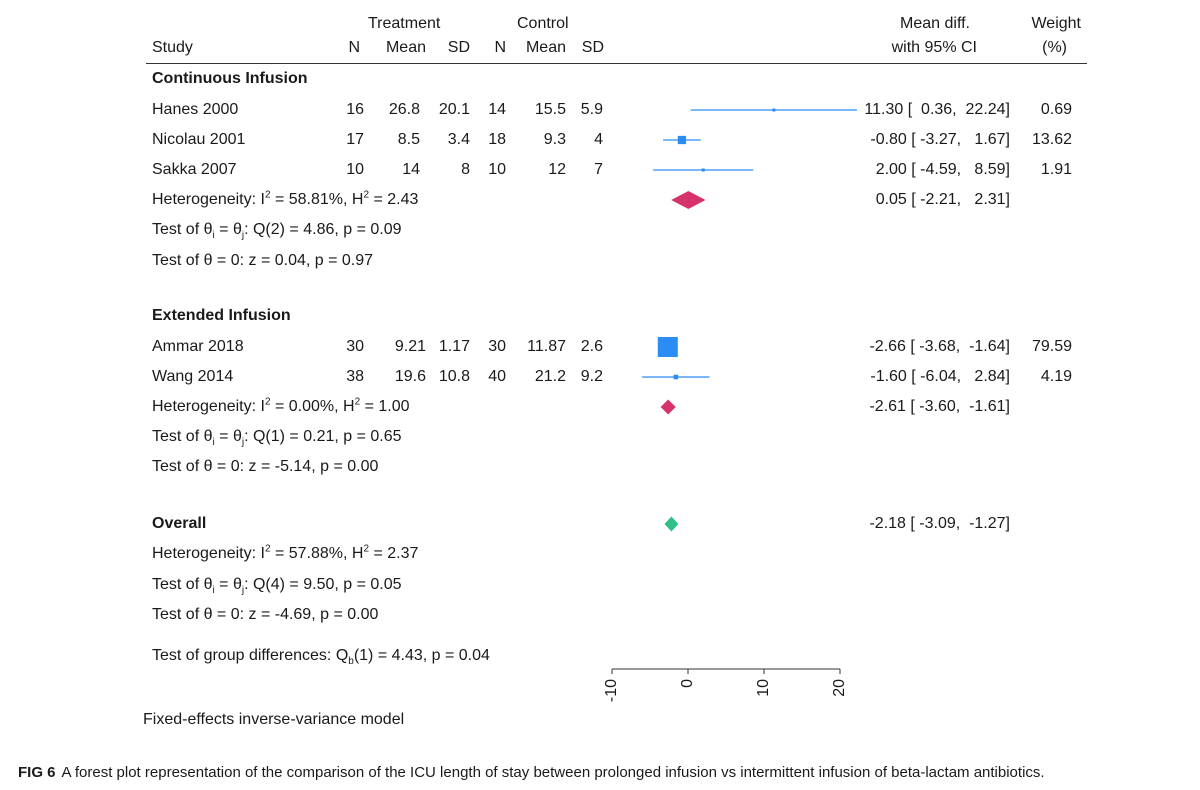 This screenshot has height=790, width=1200. I want to click on c-n: 40, so click(497, 376).